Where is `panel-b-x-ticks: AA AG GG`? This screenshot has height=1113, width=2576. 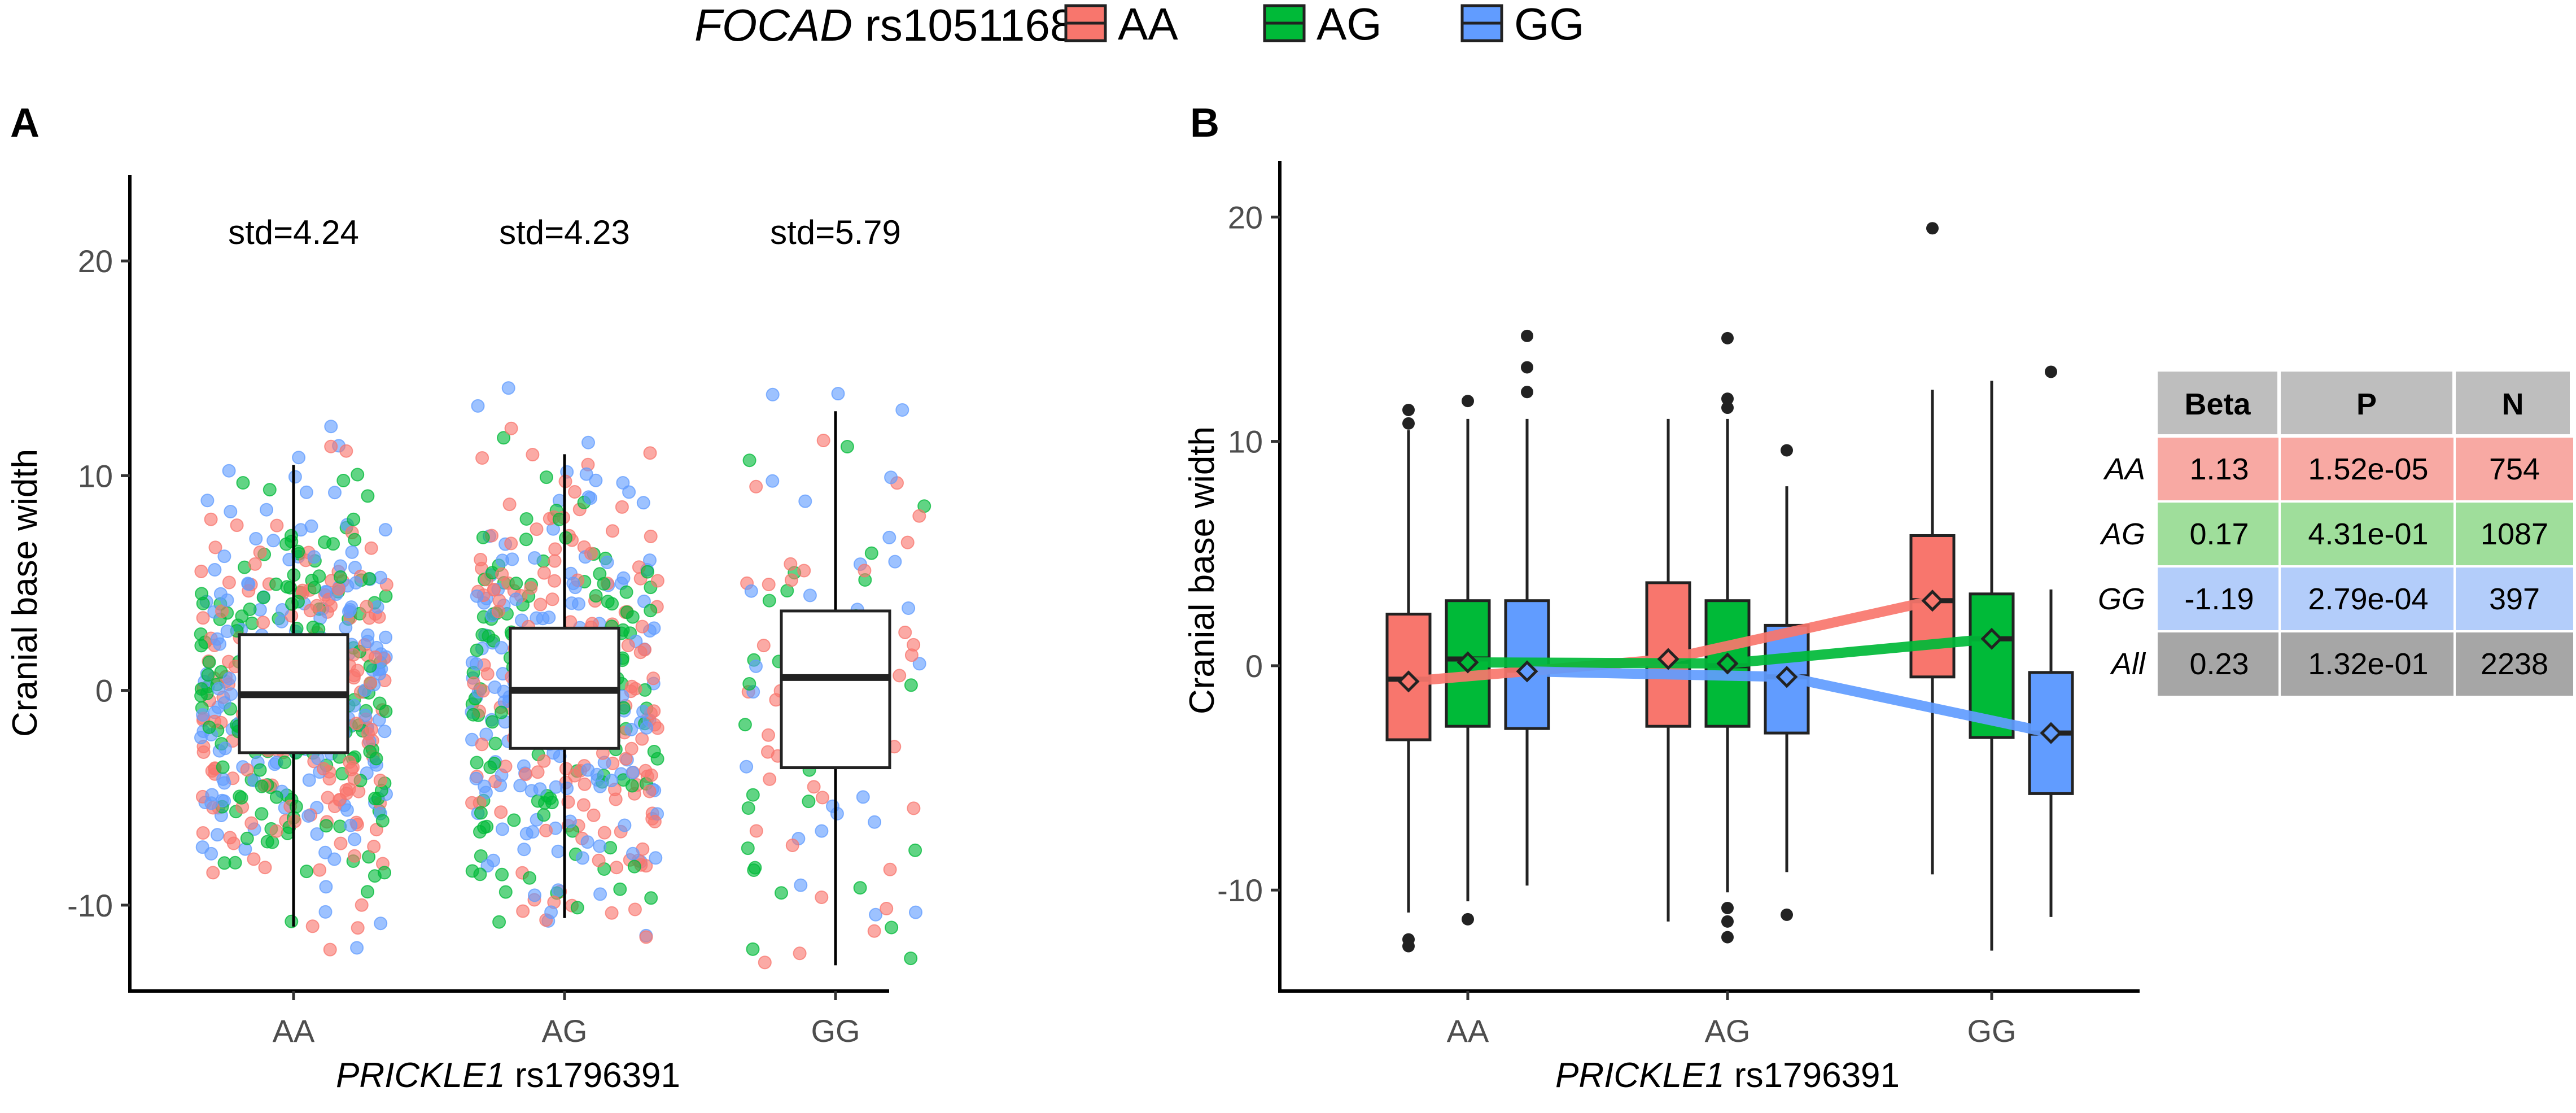
panel-b-x-ticks: AA AG GG is located at coordinates (1732, 1020).